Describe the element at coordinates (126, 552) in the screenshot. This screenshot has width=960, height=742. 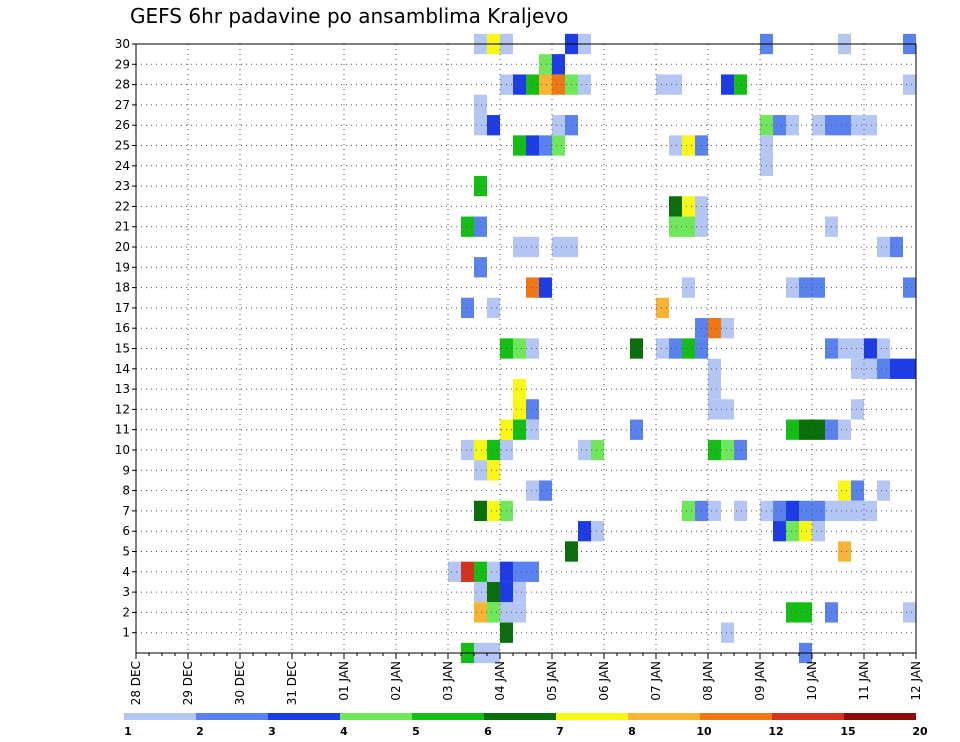
I see `y-tick-label: 5` at that location.